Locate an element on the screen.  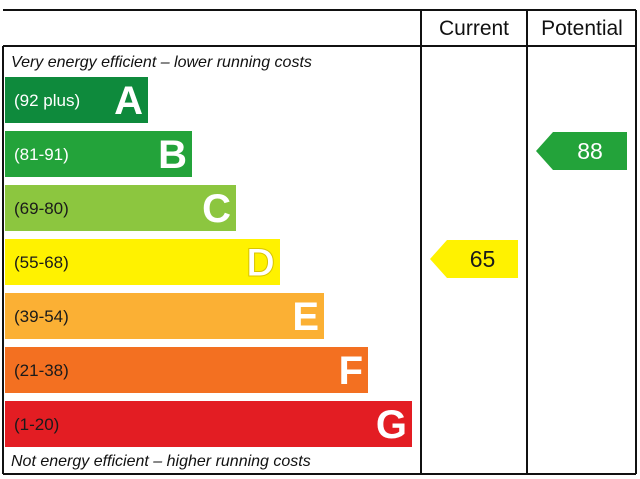
band-d-range: (55-68) is located at coordinates (41, 262).